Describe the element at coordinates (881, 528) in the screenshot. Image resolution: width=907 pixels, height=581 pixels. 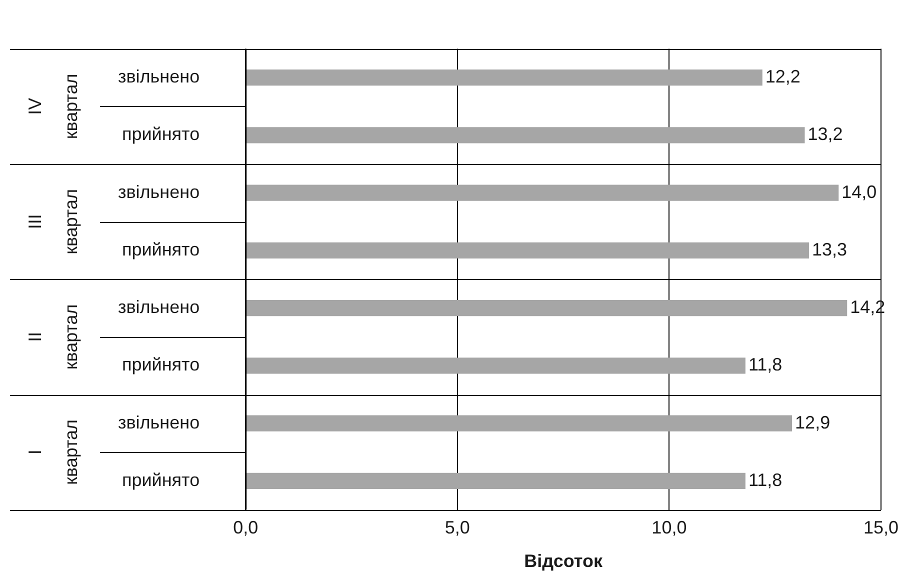
I see `x-tick-label: 15,0` at that location.